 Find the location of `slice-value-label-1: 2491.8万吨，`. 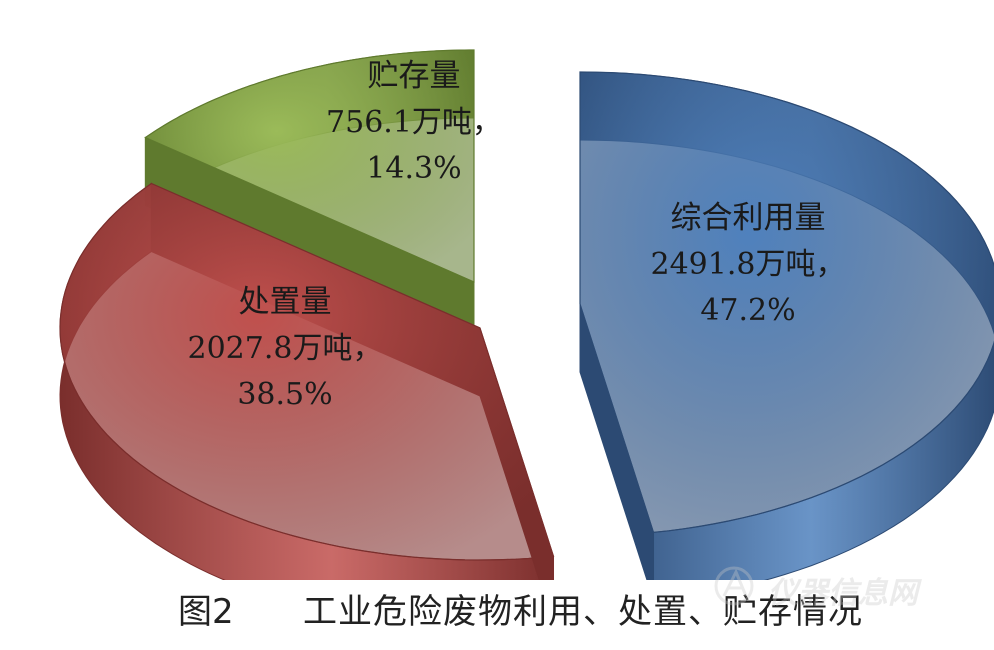

slice-value-label-1: 2491.8万吨， is located at coordinates (748, 264).